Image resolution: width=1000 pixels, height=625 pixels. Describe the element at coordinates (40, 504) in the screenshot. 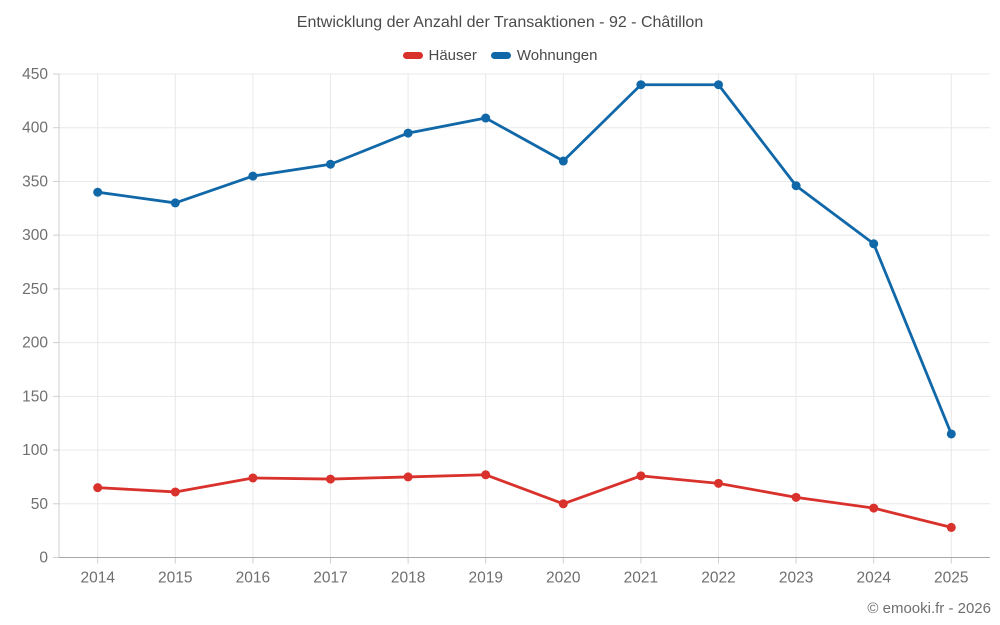

I see `y-axis-label: 50` at that location.